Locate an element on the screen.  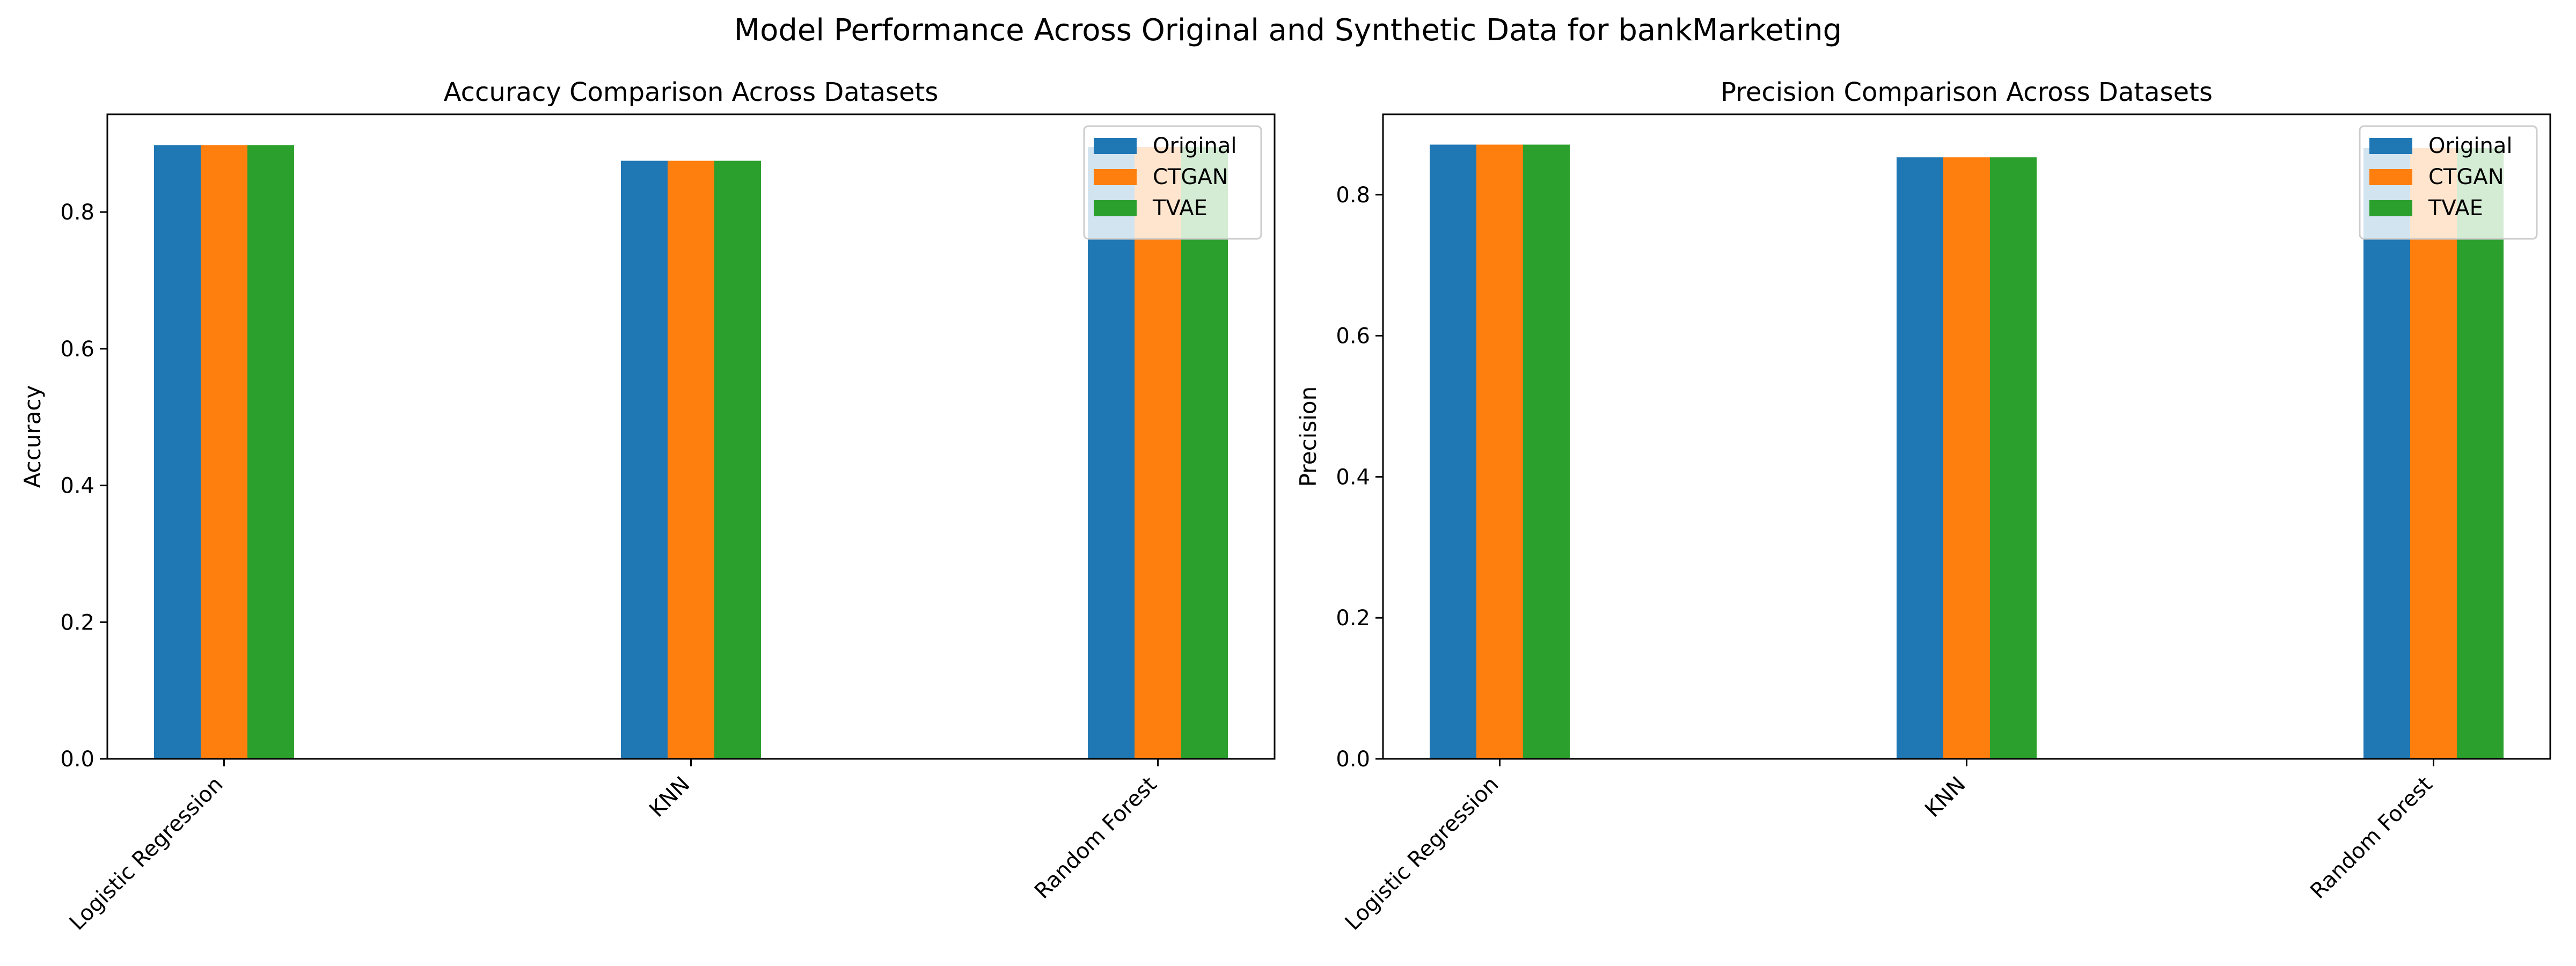
y-axis-label: Accuracy is located at coordinates (32, 436).